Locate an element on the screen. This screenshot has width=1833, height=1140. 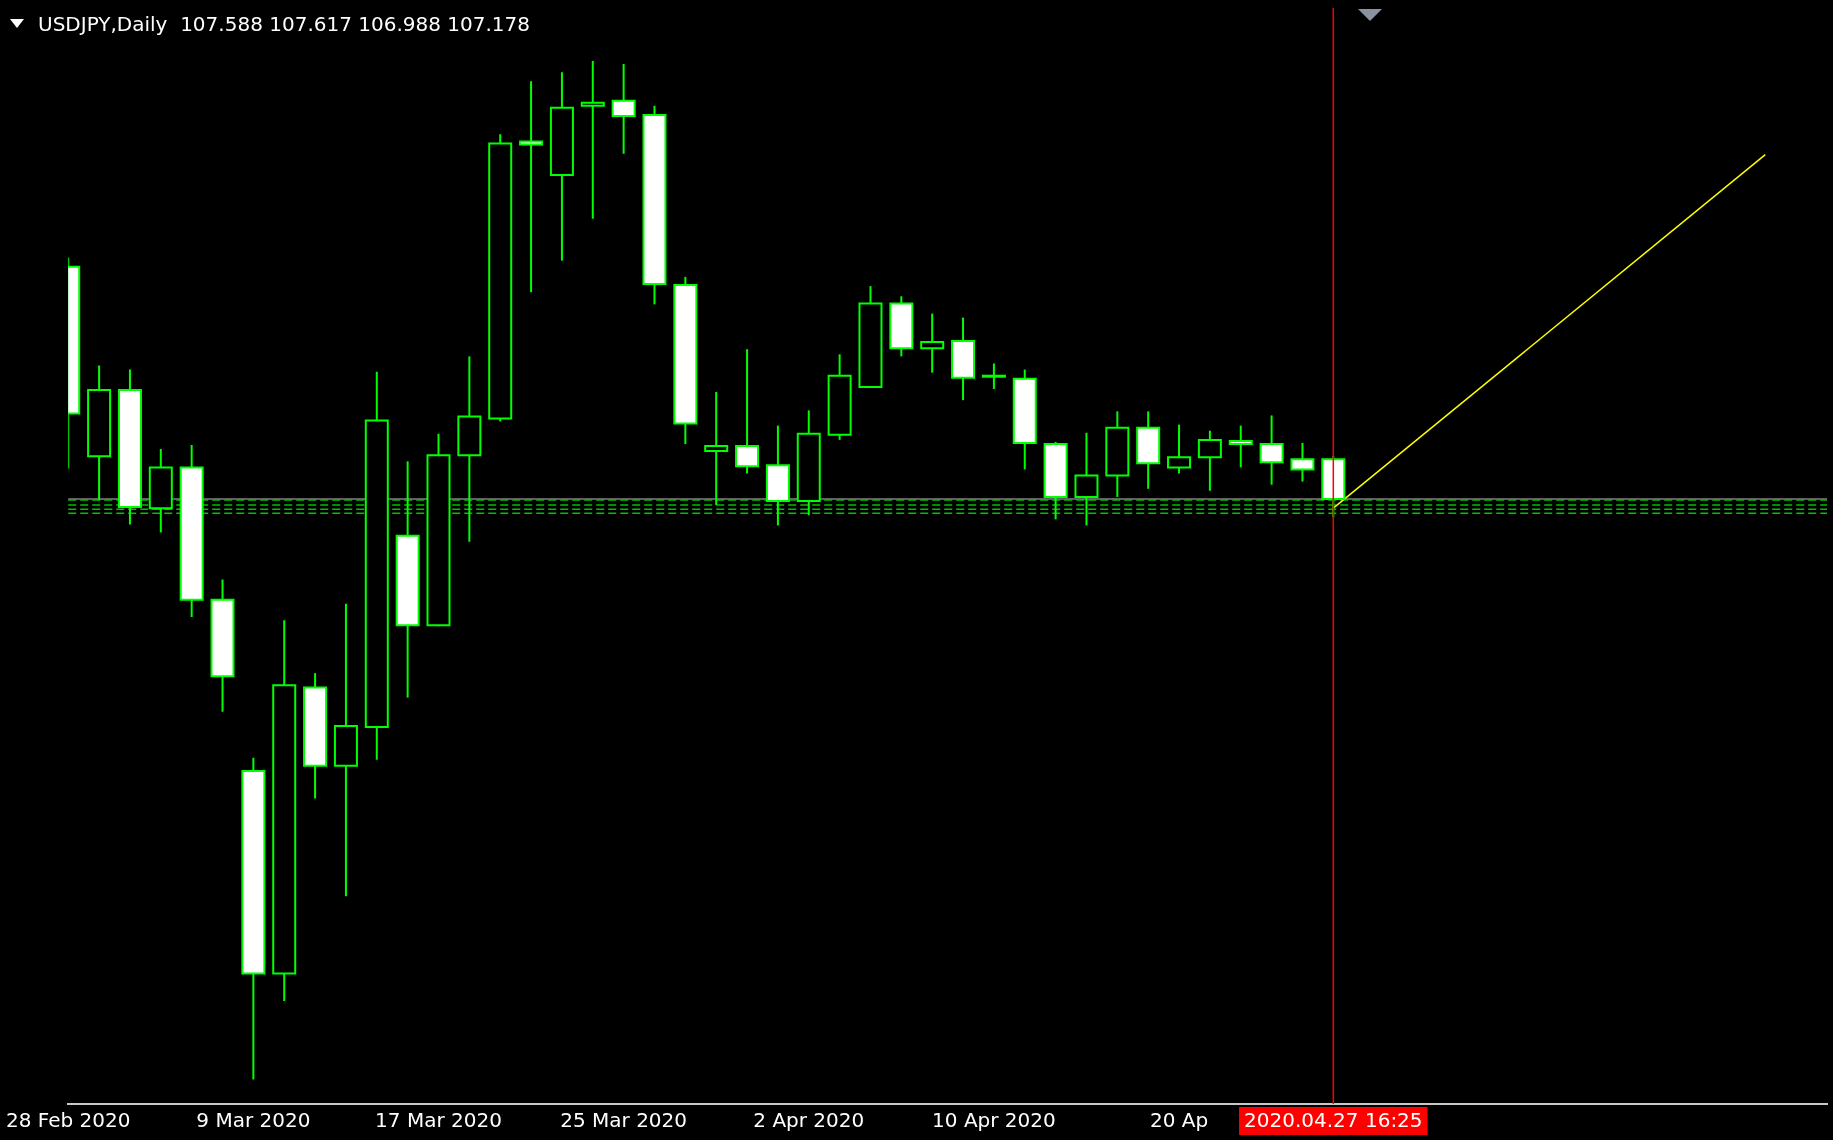
x-tick-label: 25 Mar 2020 is located at coordinates (624, 1120).